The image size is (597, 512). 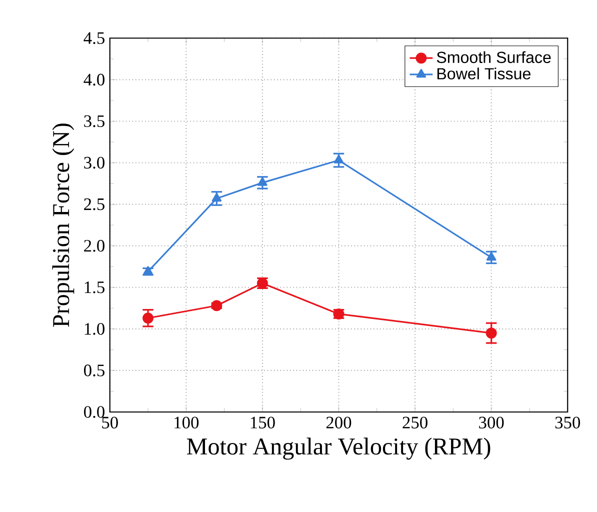 I want to click on x-axis-title: Motor Angular Velocity (RPM), so click(x=338, y=449).